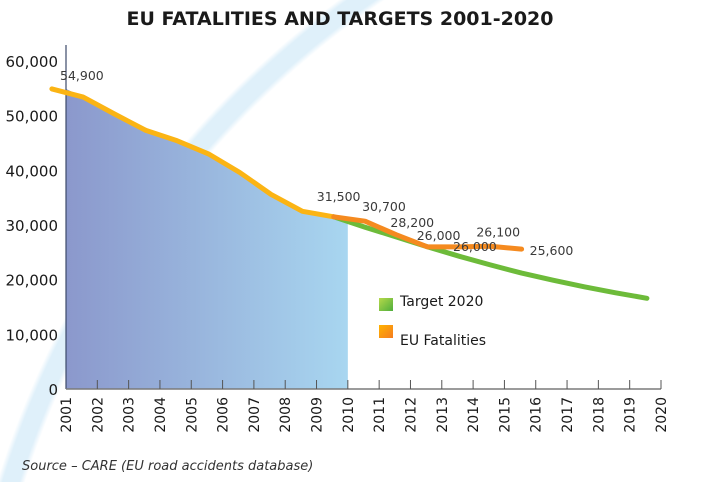 The width and height of the screenshot is (715, 482). I want to click on legend-swatch-fatalities, so click(386, 331).